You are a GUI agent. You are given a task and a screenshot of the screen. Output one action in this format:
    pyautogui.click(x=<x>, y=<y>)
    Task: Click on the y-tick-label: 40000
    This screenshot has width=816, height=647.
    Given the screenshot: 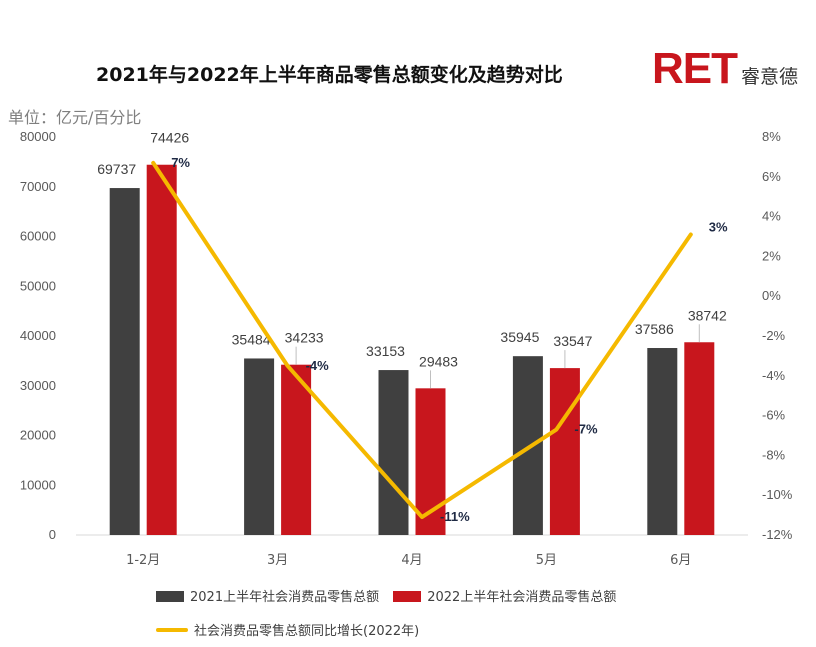 What is the action you would take?
    pyautogui.click(x=38, y=335)
    